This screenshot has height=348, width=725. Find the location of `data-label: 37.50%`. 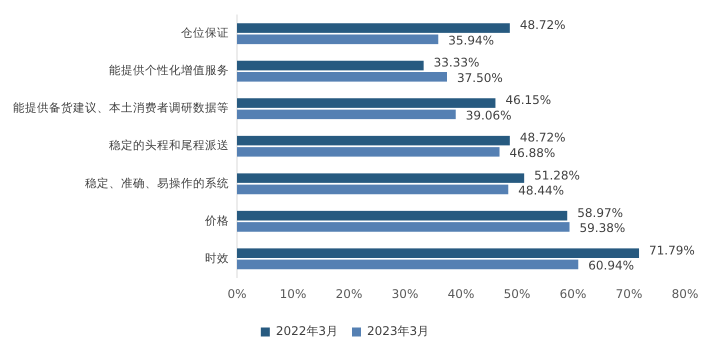

data-label: 37.50% is located at coordinates (480, 77).